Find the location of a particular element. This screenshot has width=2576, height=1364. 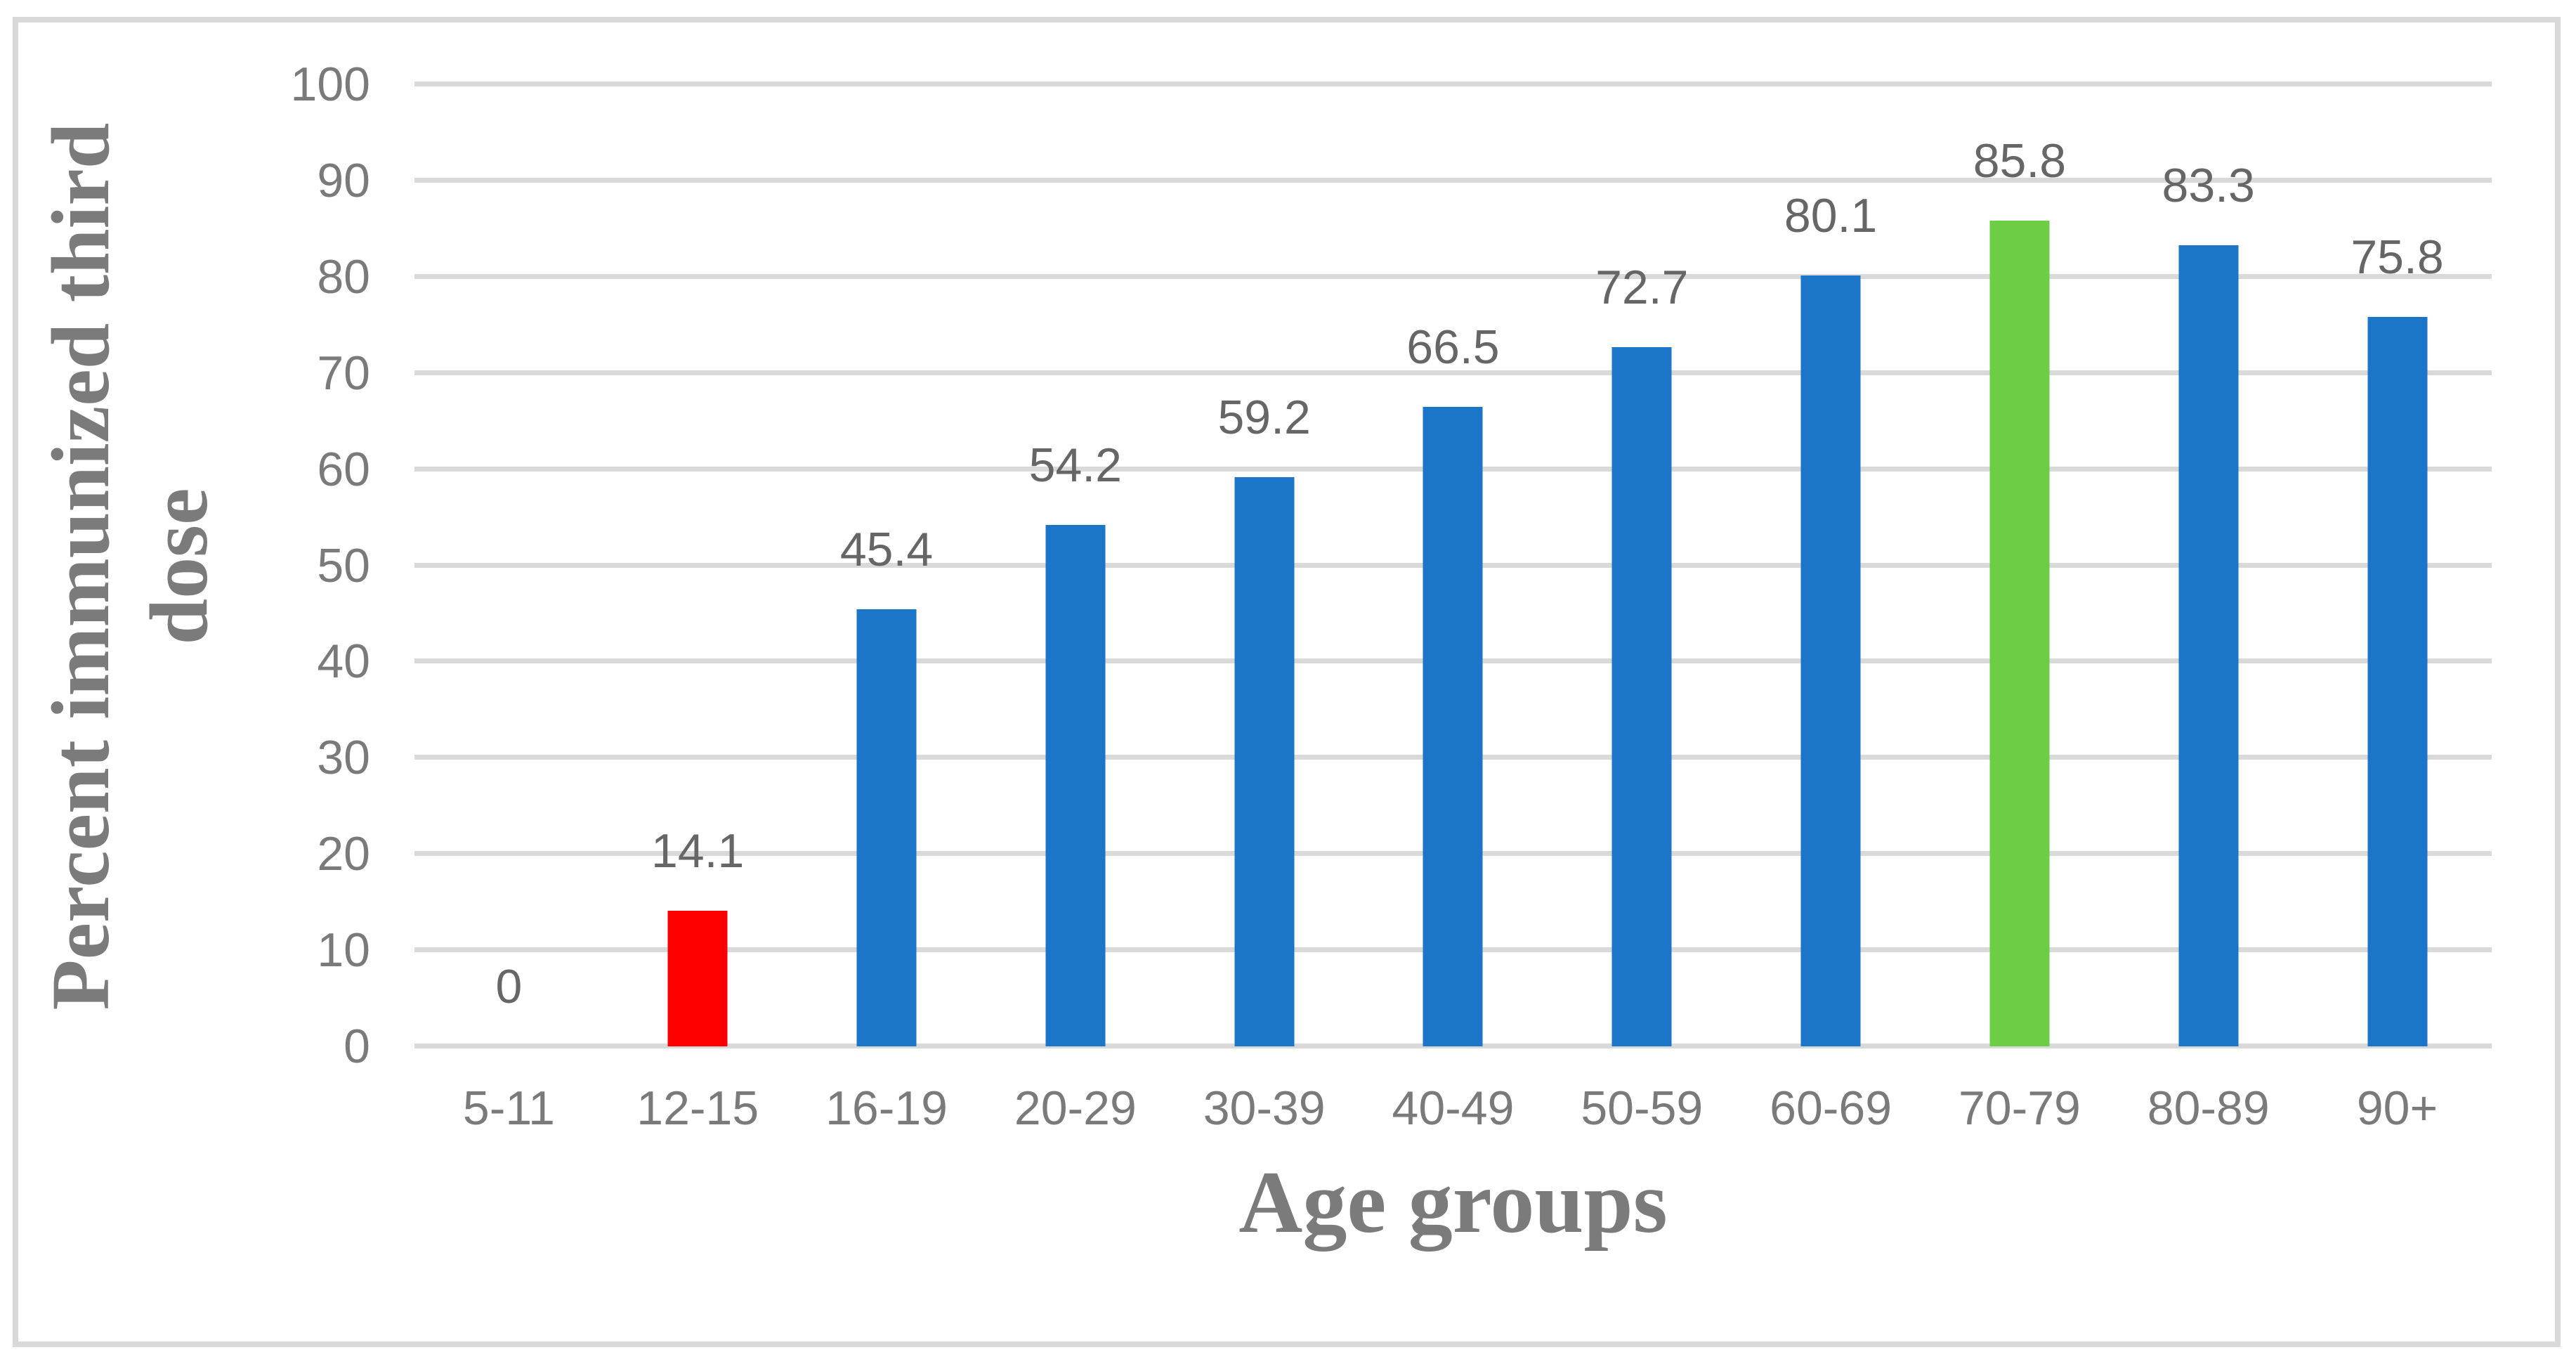

bar-slot-80-89: 83.3 is located at coordinates (2208, 565).